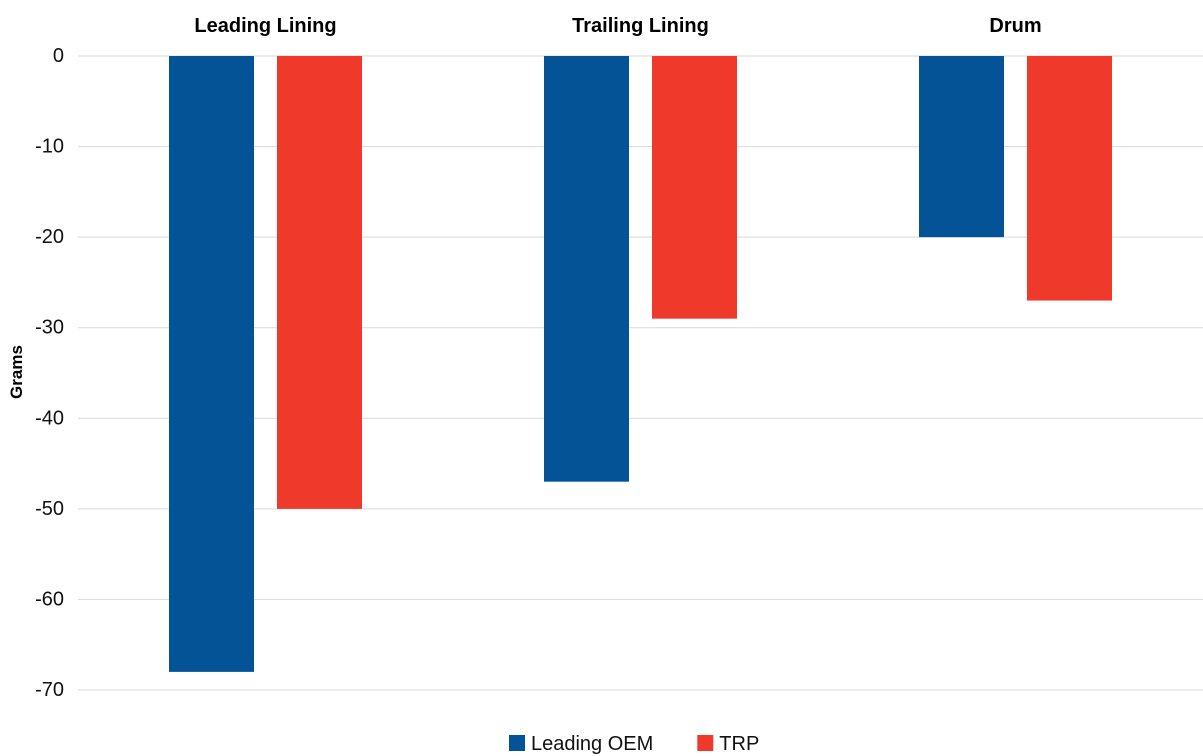 This screenshot has width=1203, height=756. Describe the element at coordinates (16, 372) in the screenshot. I see `y-axis-title: Grams` at that location.